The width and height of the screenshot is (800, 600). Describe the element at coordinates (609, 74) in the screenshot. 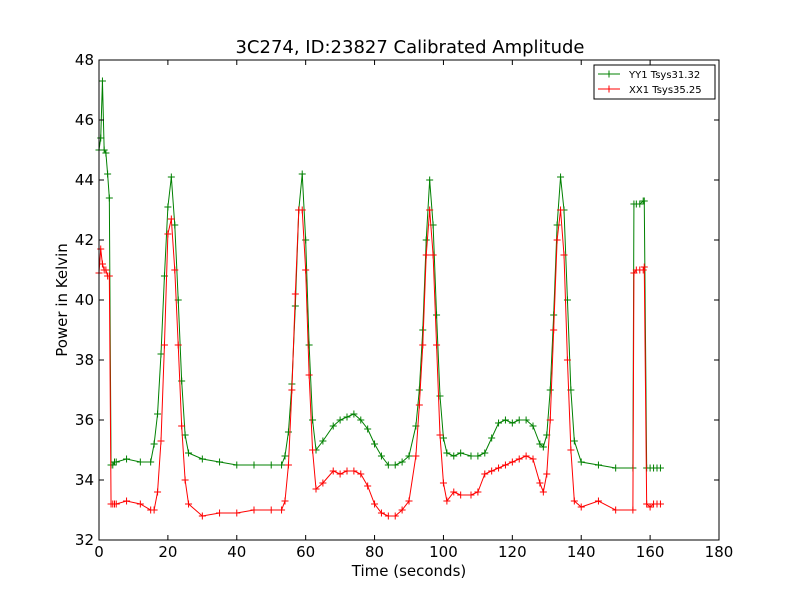

I see `legend-marker` at that location.